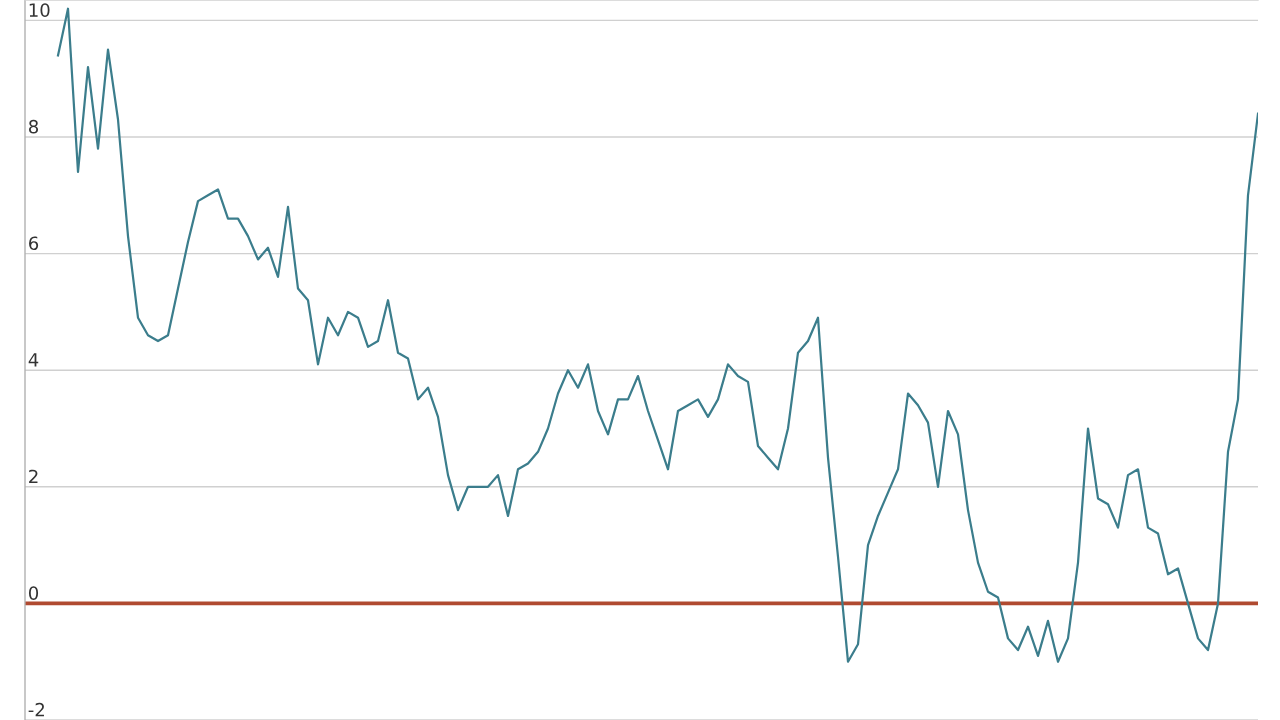 This screenshot has width=1280, height=720. I want to click on y-tick-label: 4, so click(33, 360).